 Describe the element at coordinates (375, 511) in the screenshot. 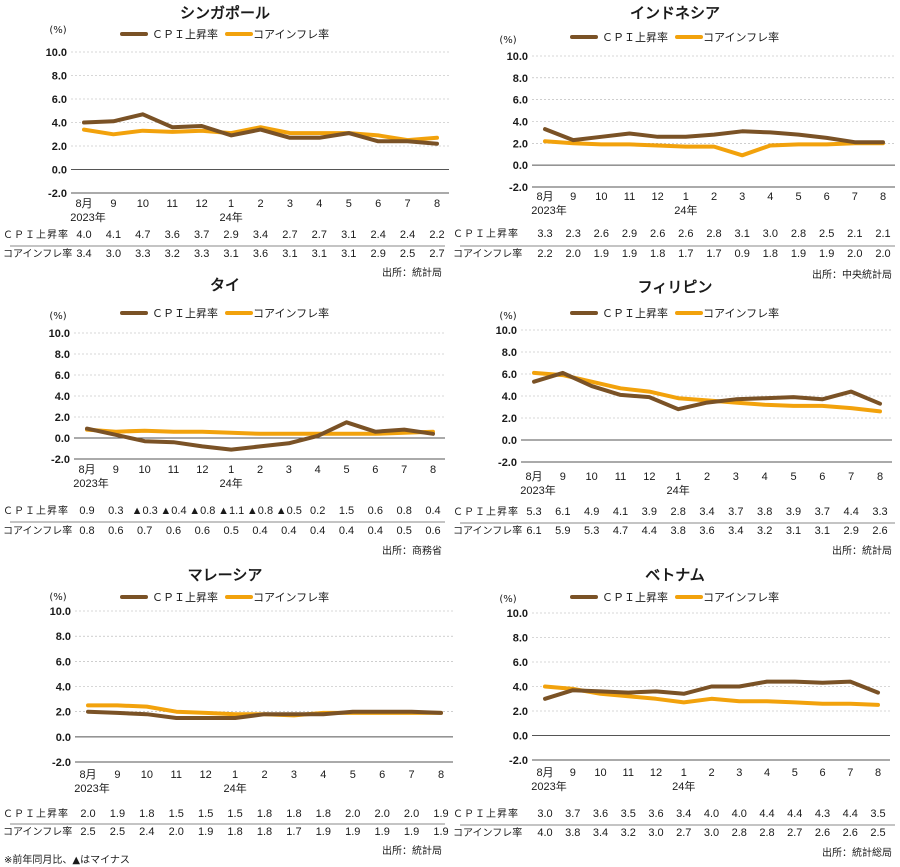

I see `table-cell-cpi: 0.6` at that location.